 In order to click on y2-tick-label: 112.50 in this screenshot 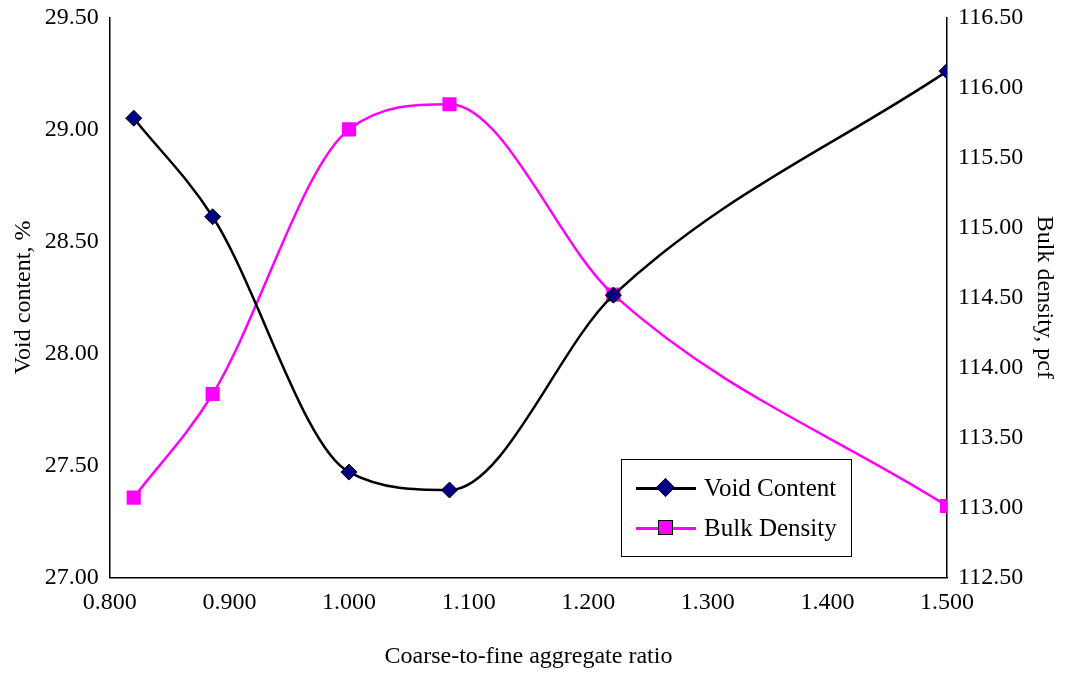, I will do `click(991, 575)`.